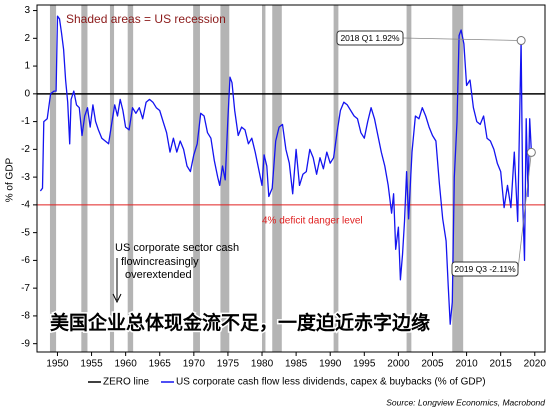 The height and width of the screenshot is (416, 550). What do you see at coordinates (228, 364) in the screenshot?
I see `x-tick-label: 1975` at bounding box center [228, 364].